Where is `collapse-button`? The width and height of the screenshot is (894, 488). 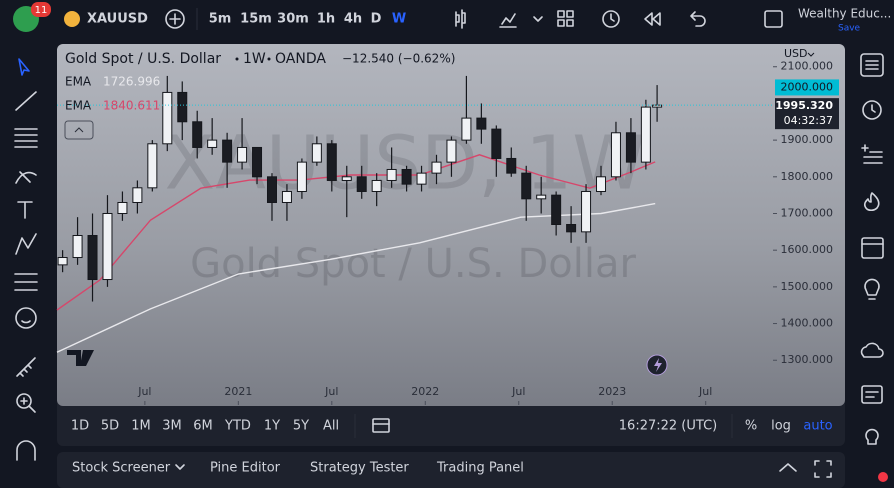
collapse-button is located at coordinates (79, 130).